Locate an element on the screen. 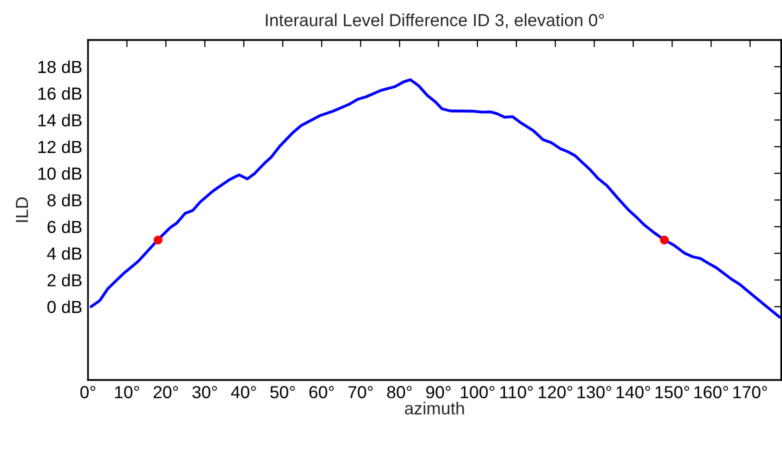 This screenshot has height=454, width=782. y-tick-label: 14 dB is located at coordinates (60, 120).